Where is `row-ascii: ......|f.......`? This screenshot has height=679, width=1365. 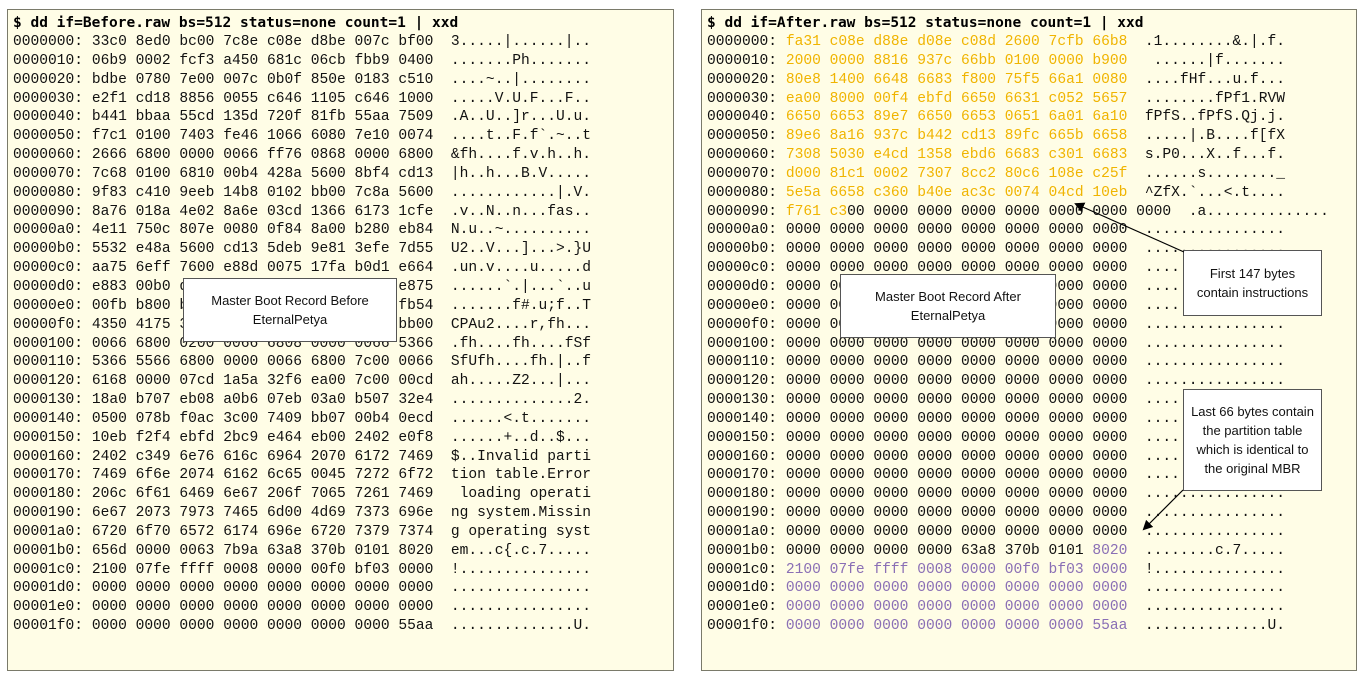 row-ascii: ......|f....... is located at coordinates (1215, 60).